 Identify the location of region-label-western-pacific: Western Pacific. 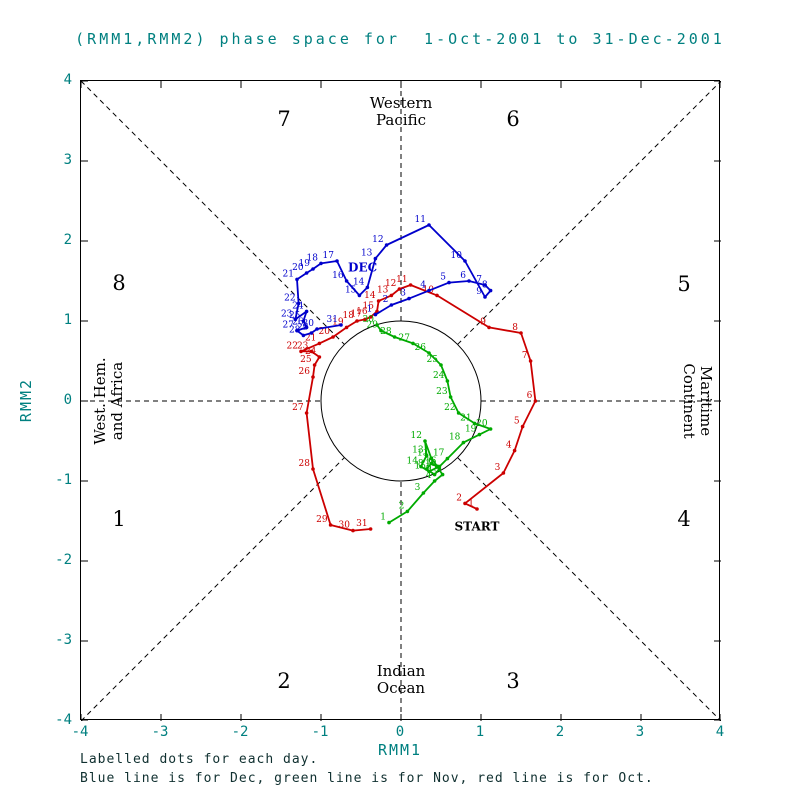
(401, 112).